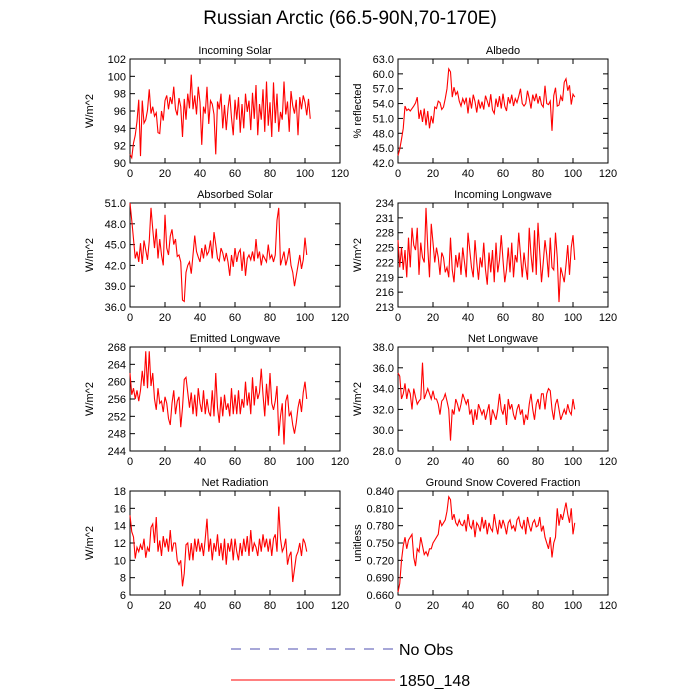 This screenshot has width=700, height=700. Describe the element at coordinates (503, 195) in the screenshot. I see `panel-title: Incoming Longwave` at that location.